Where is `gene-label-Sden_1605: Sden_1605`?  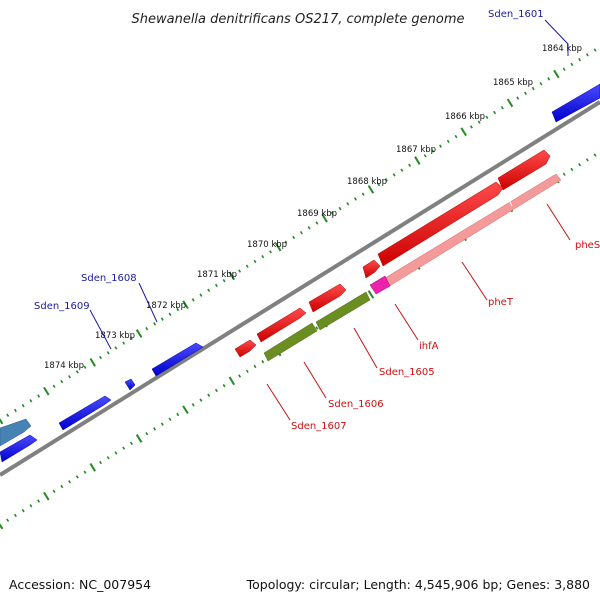
gene-label-Sden_1605: Sden_1605 is located at coordinates (407, 372).